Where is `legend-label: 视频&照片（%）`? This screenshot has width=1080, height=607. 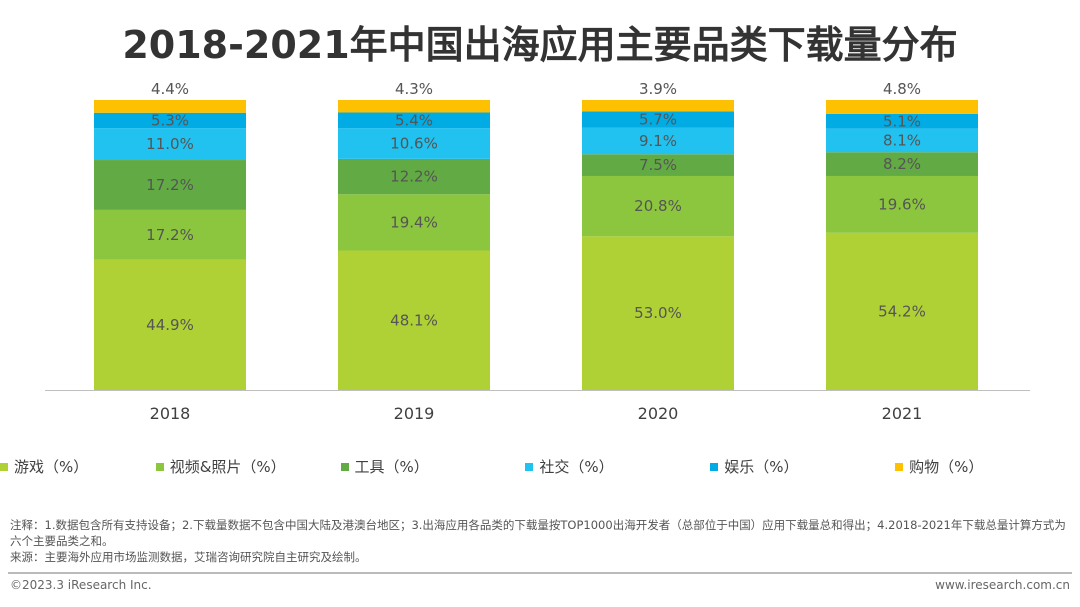
legend-label: 视频&照片（%） is located at coordinates (227, 467).